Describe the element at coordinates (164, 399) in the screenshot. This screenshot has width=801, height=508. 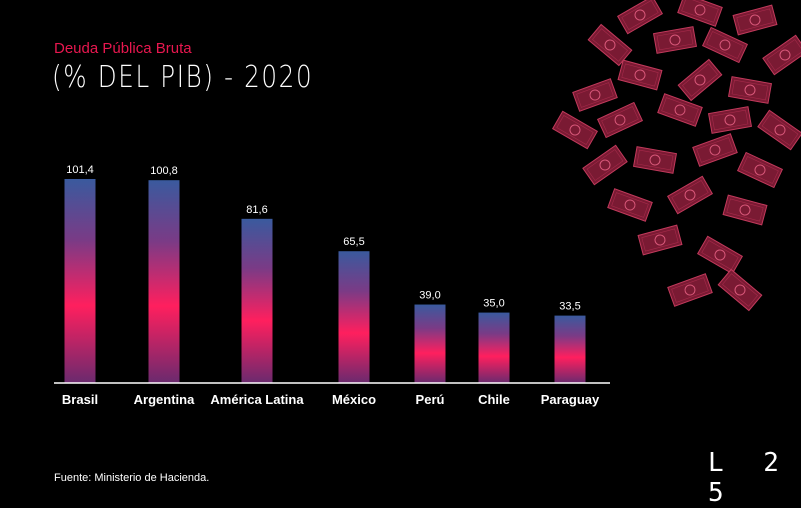
I see `category-label: Argentina` at that location.